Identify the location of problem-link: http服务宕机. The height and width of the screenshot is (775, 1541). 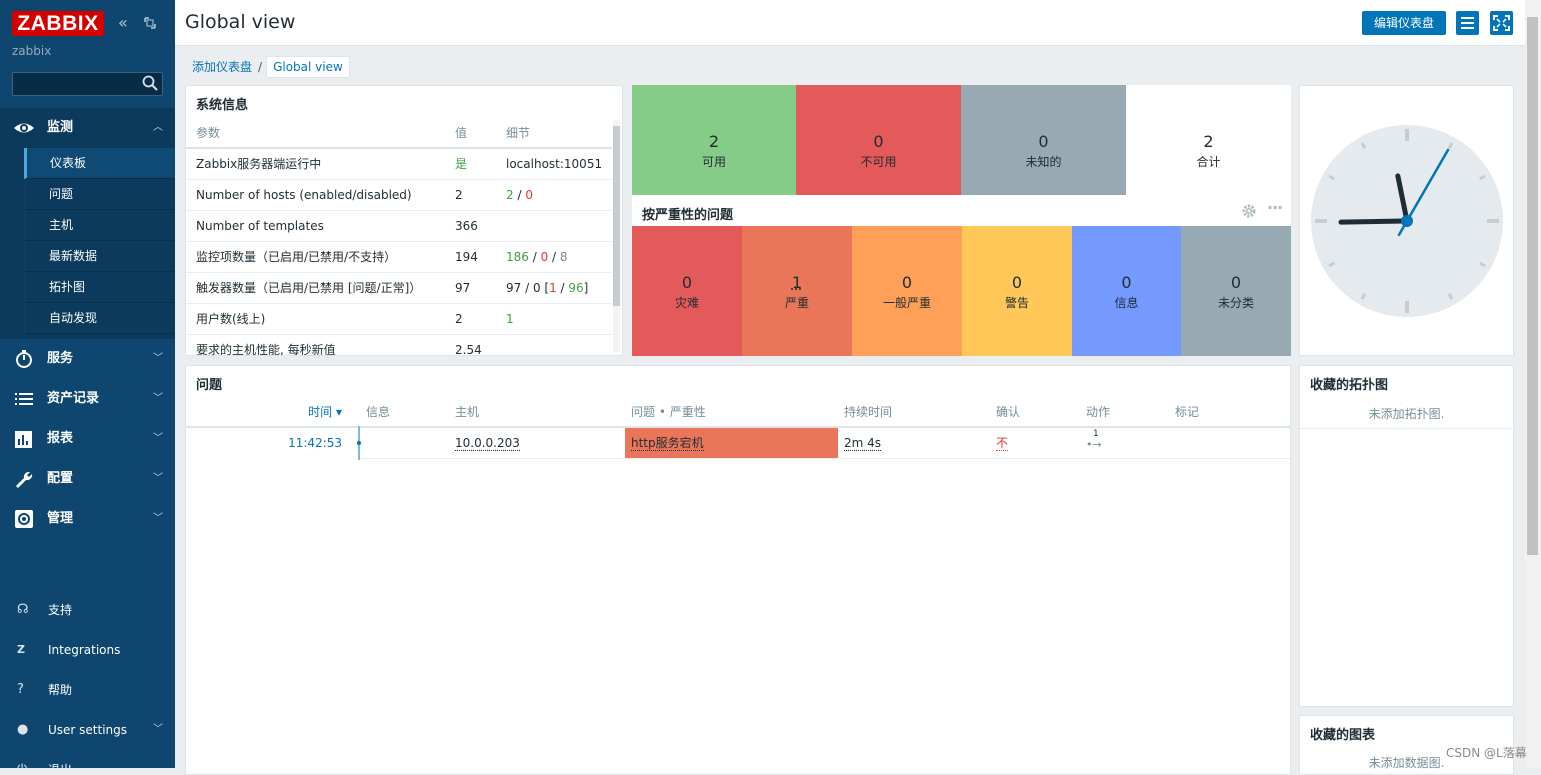
(667, 444).